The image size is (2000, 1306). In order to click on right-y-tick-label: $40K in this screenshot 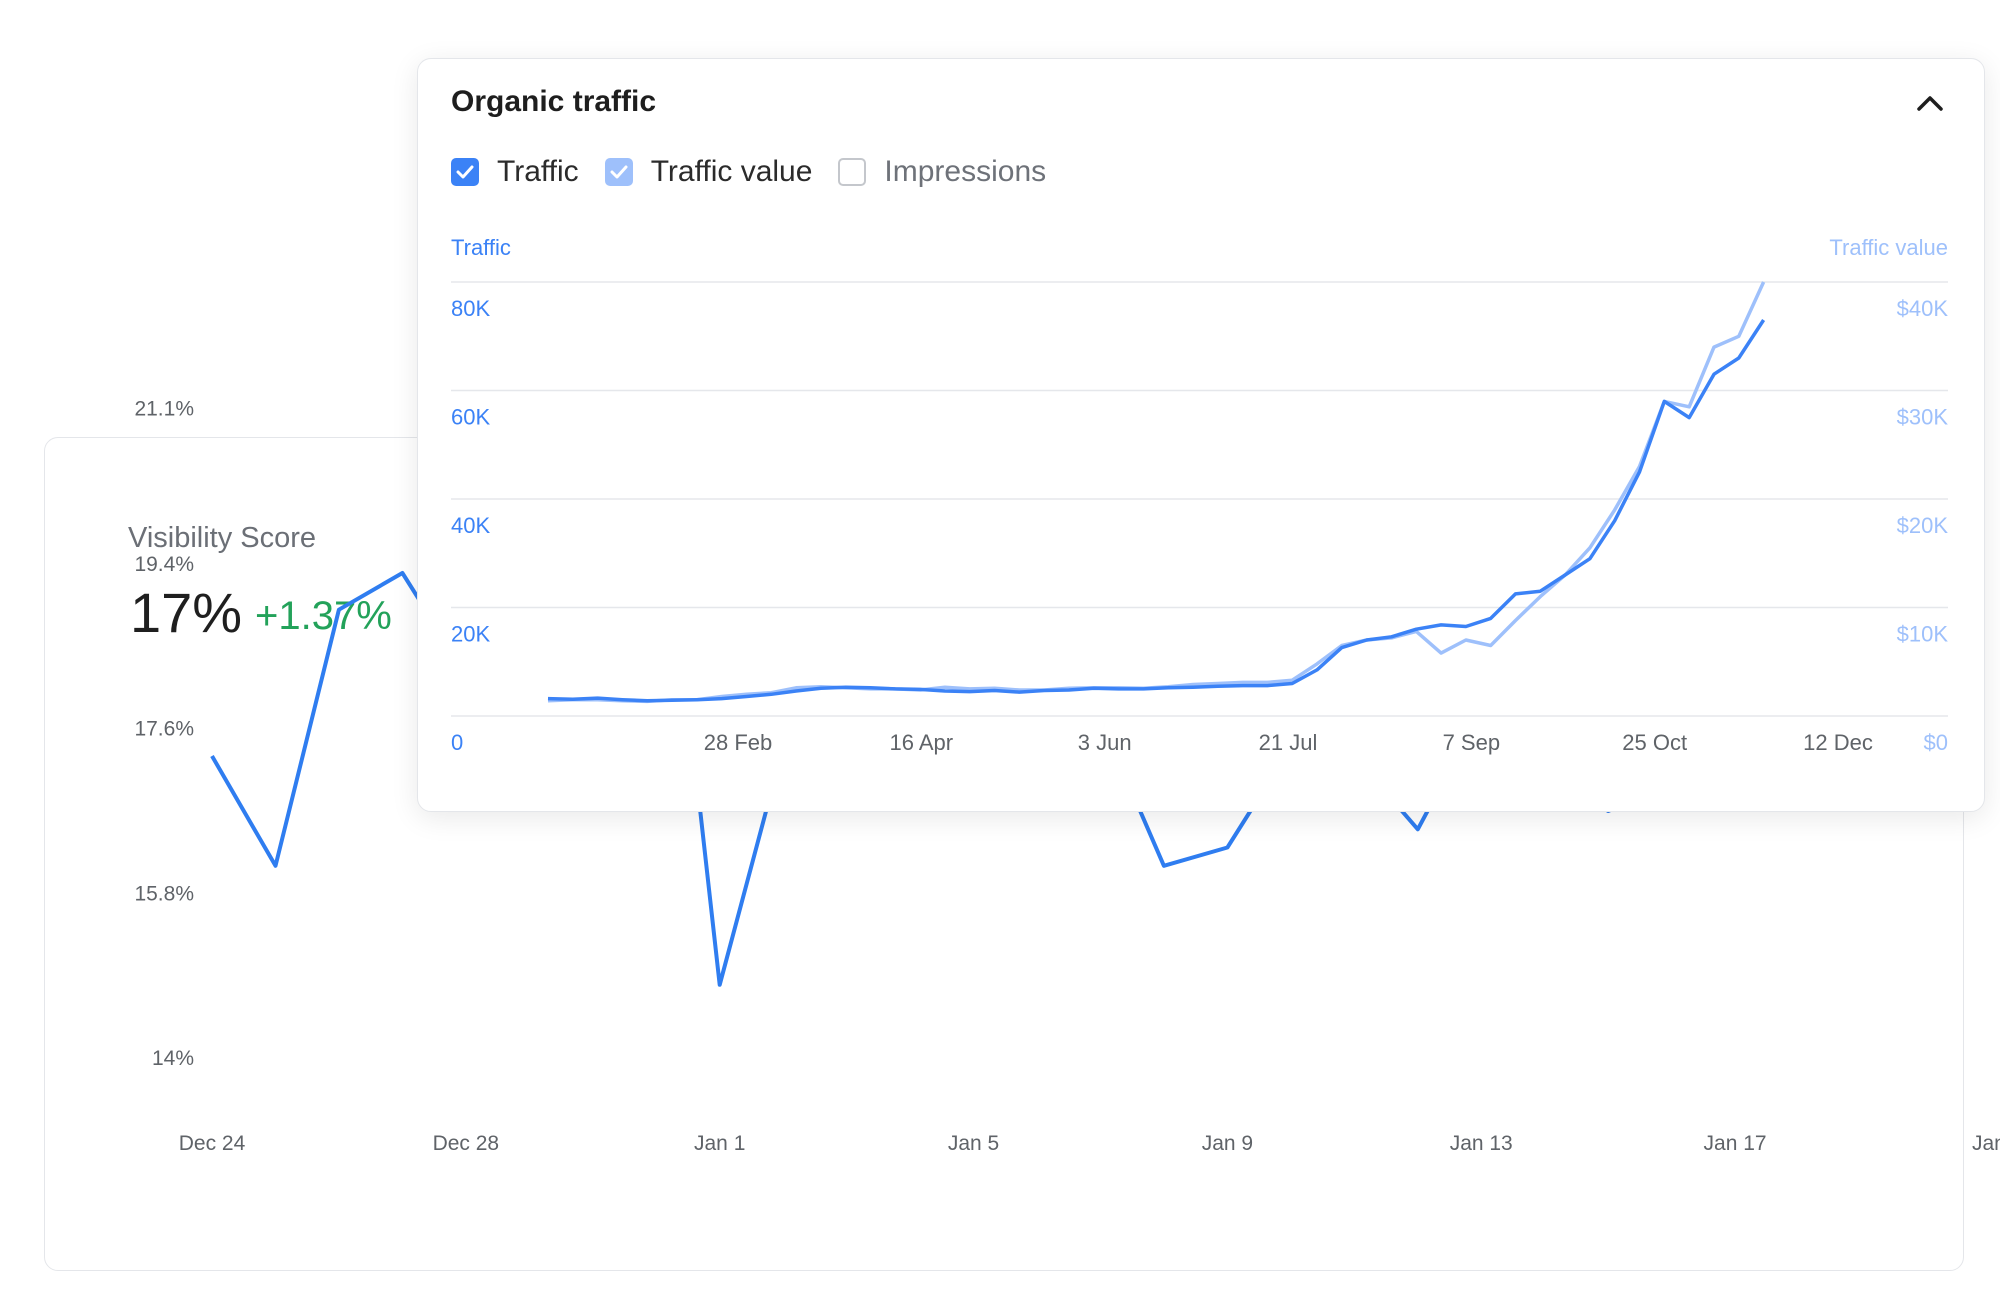, I will do `click(1923, 308)`.